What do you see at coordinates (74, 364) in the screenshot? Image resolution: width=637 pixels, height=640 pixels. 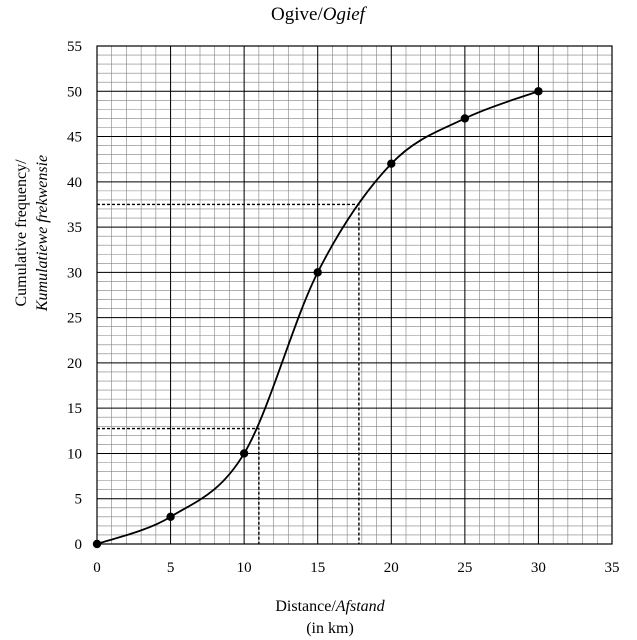 I see `y-tick-label: 20` at bounding box center [74, 364].